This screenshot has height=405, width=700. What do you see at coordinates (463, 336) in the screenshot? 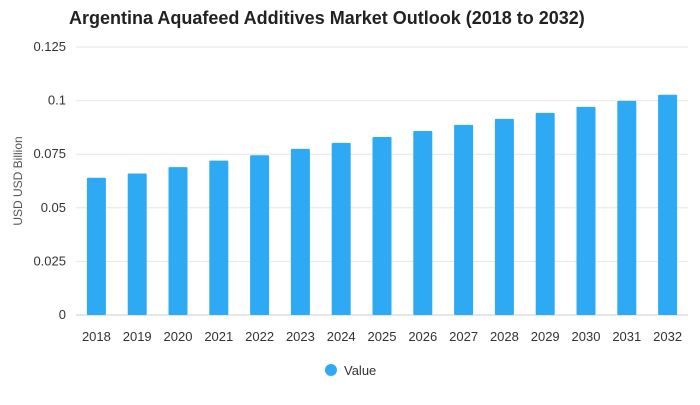
I see `x-tick-label: 2027` at bounding box center [463, 336].